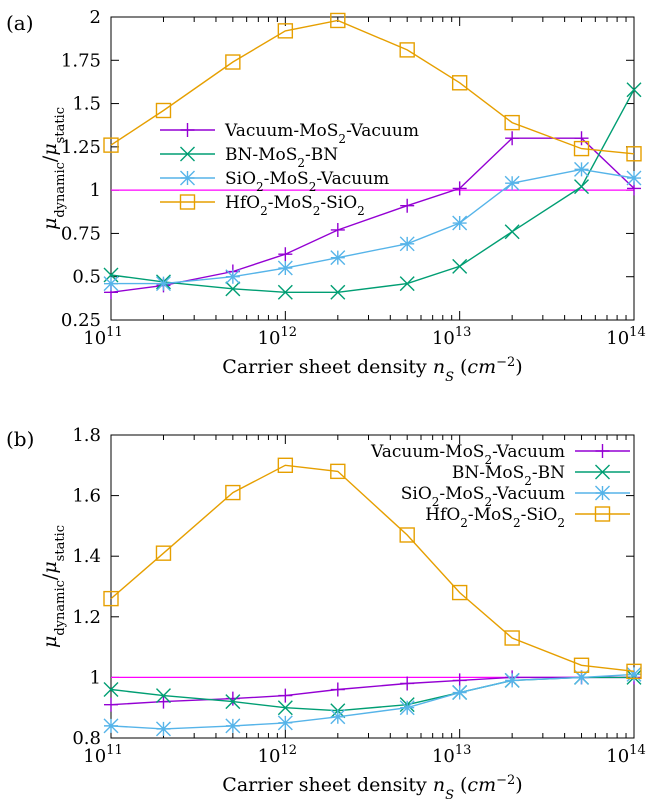  I want to click on y-tick-label: 1.5, so click(86, 104).